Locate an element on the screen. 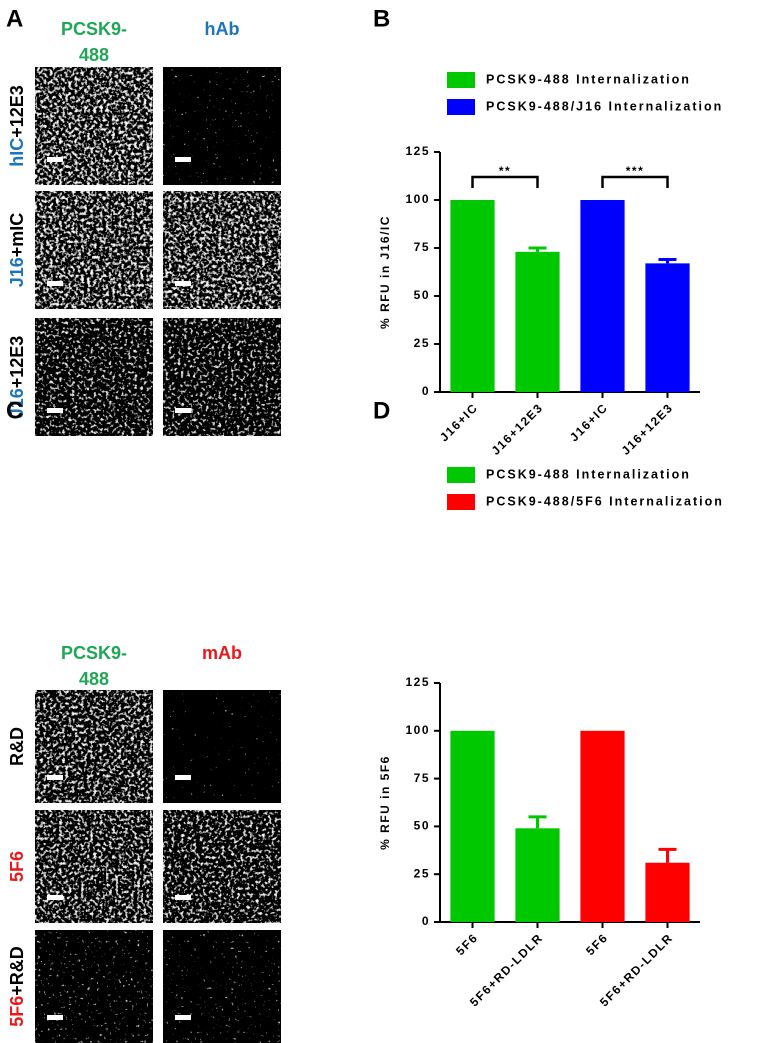 The image size is (766, 1043). panel-label: C is located at coordinates (14, 410).